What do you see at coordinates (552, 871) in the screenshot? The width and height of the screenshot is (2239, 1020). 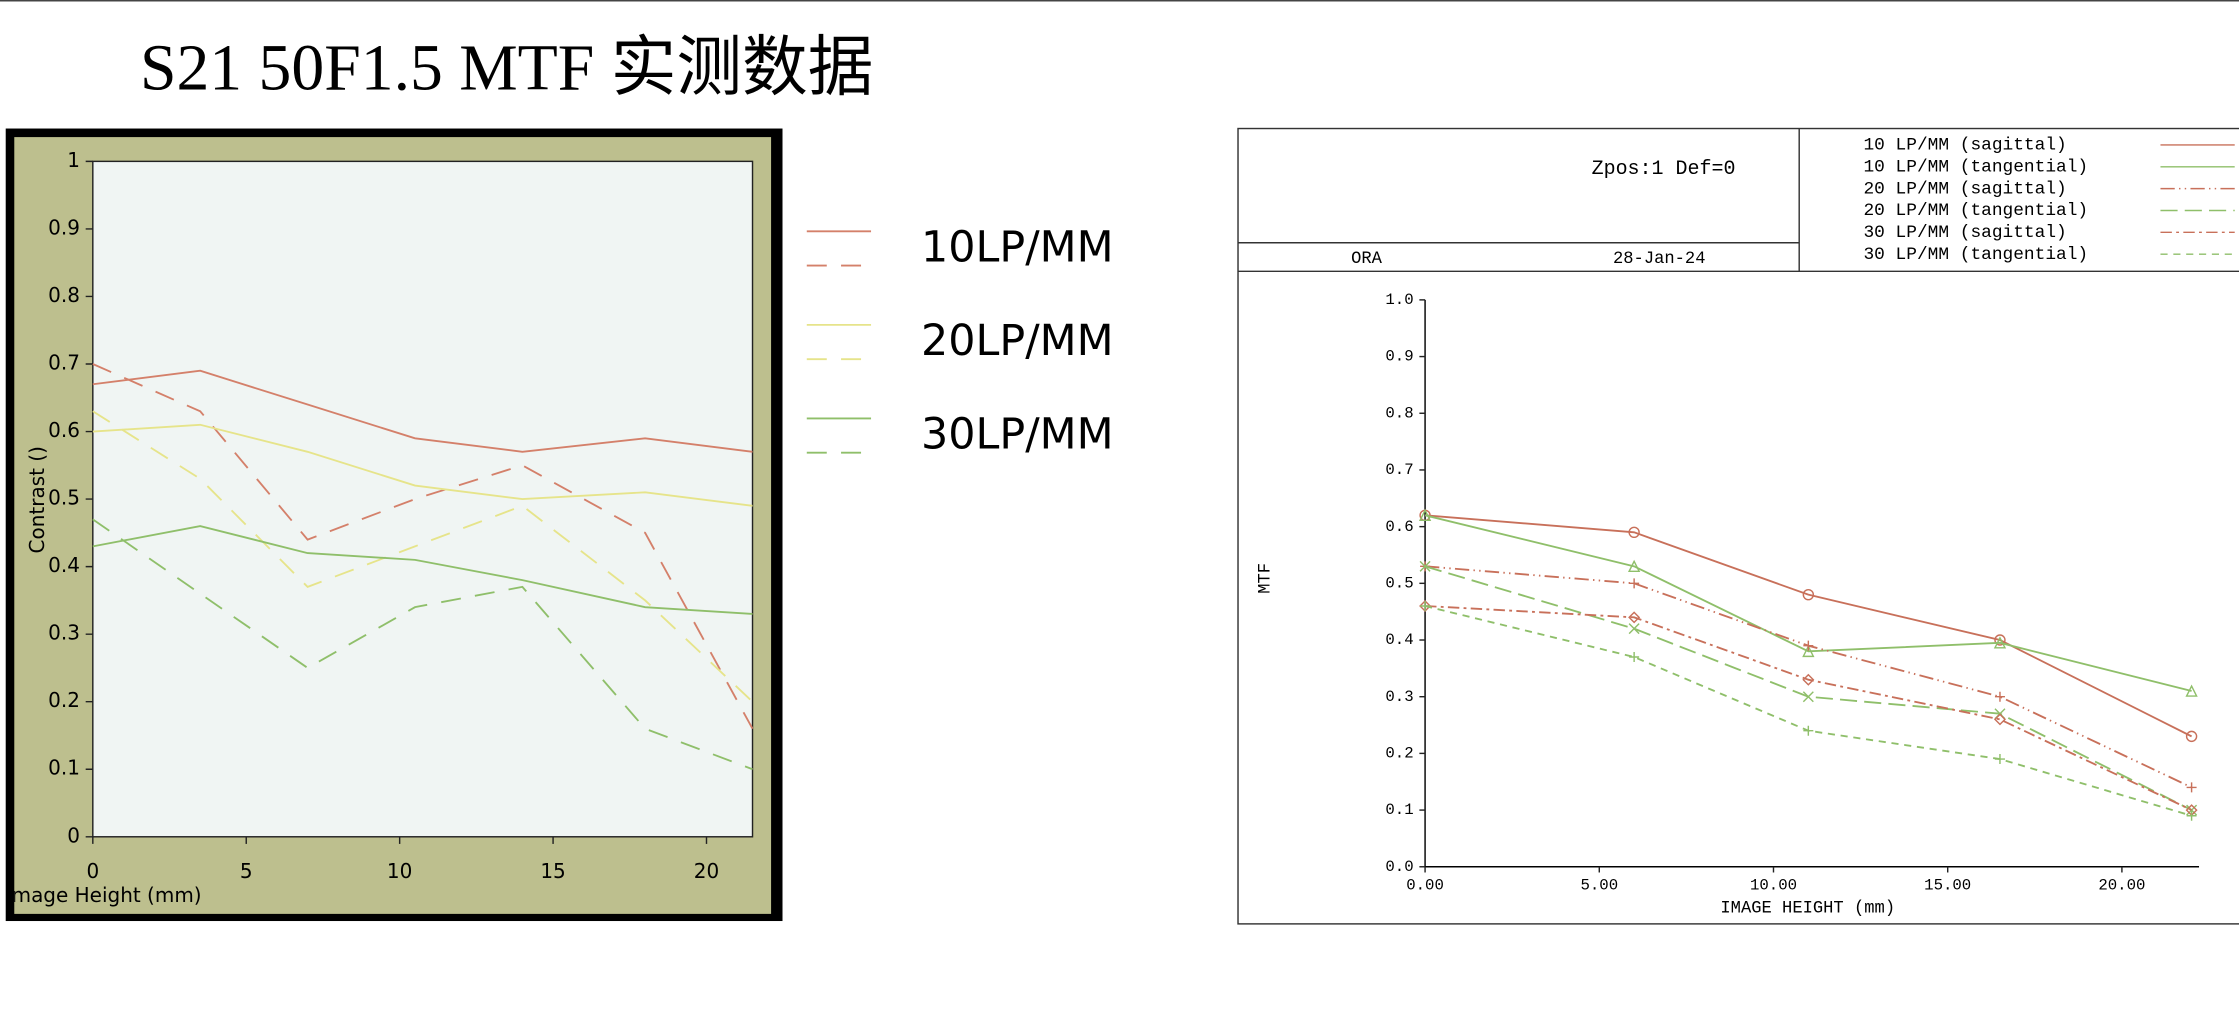 I see `x-tick-label: 15` at bounding box center [552, 871].